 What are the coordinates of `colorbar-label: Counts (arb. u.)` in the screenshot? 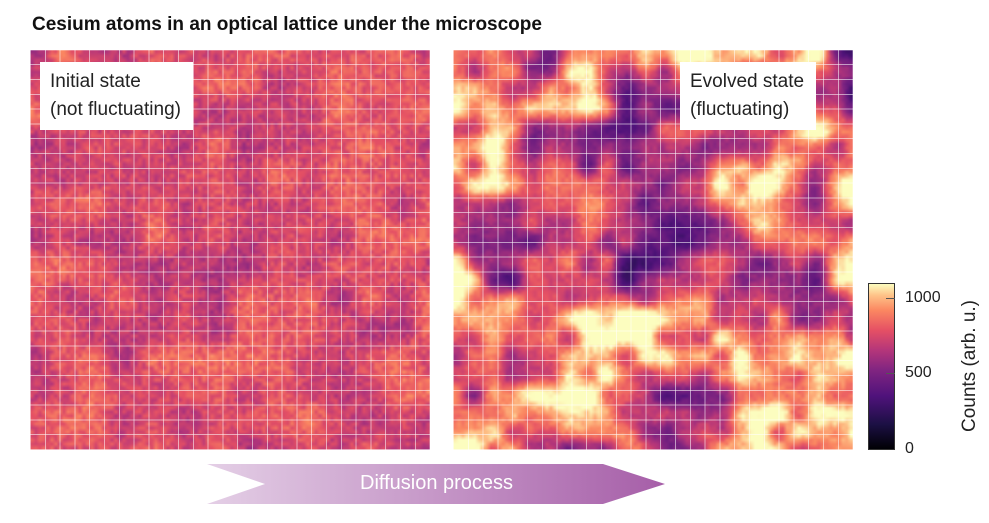 It's located at (969, 366).